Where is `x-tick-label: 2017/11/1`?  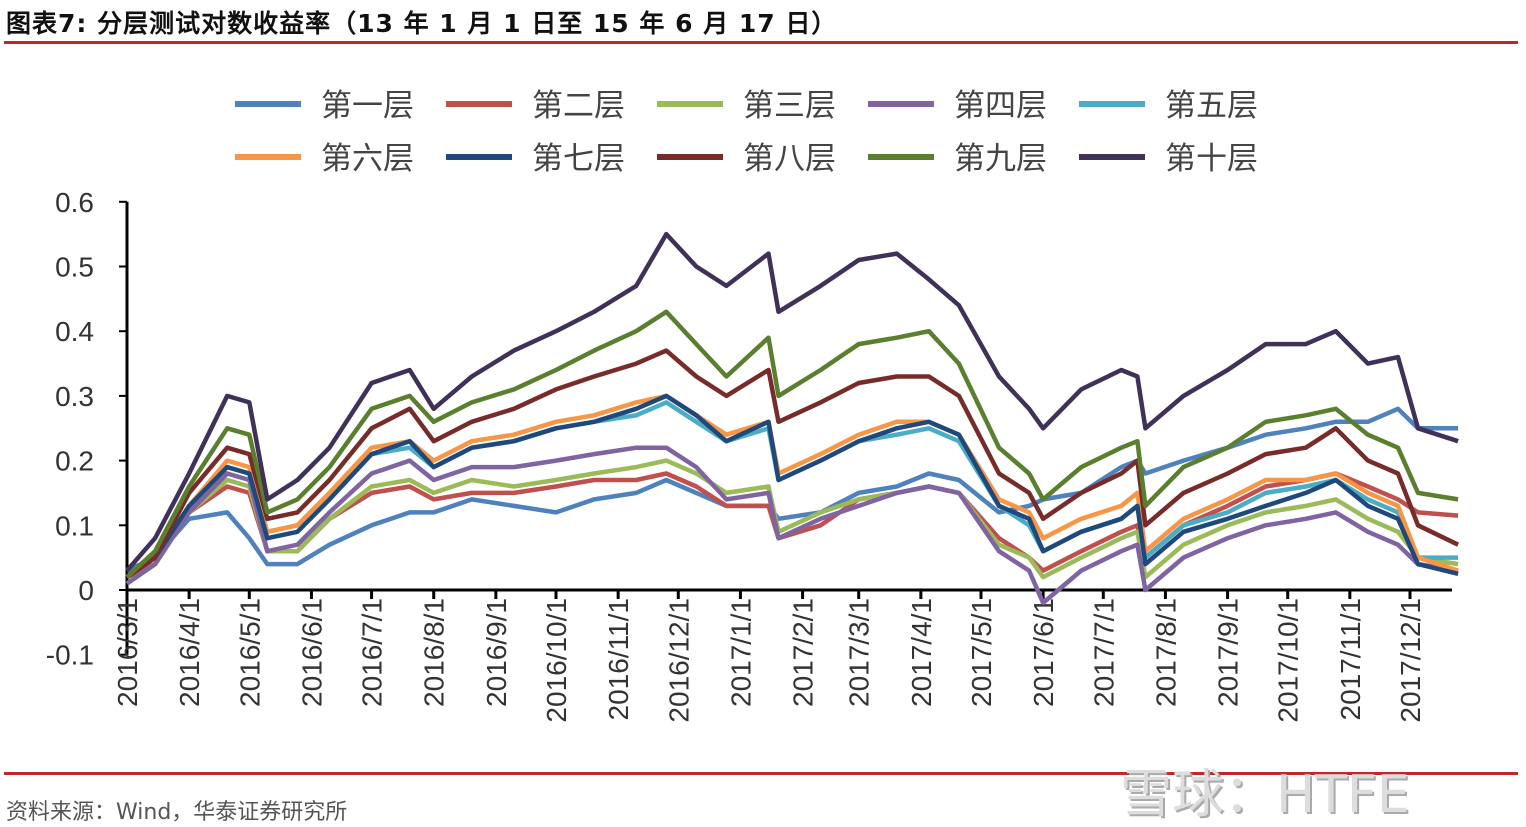
x-tick-label: 2017/11/1 is located at coordinates (1350, 659).